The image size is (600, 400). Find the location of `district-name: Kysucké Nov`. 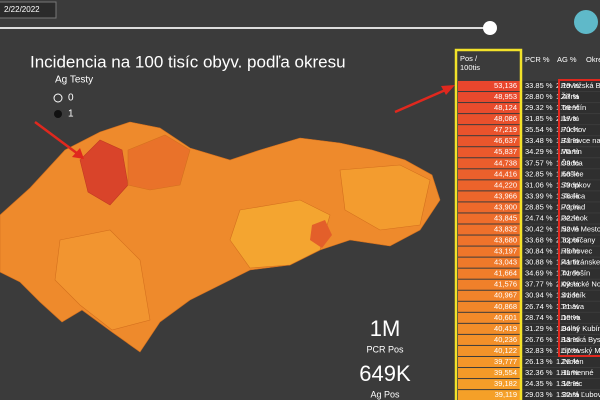

district-name: Kysucké Nov is located at coordinates (580, 284).